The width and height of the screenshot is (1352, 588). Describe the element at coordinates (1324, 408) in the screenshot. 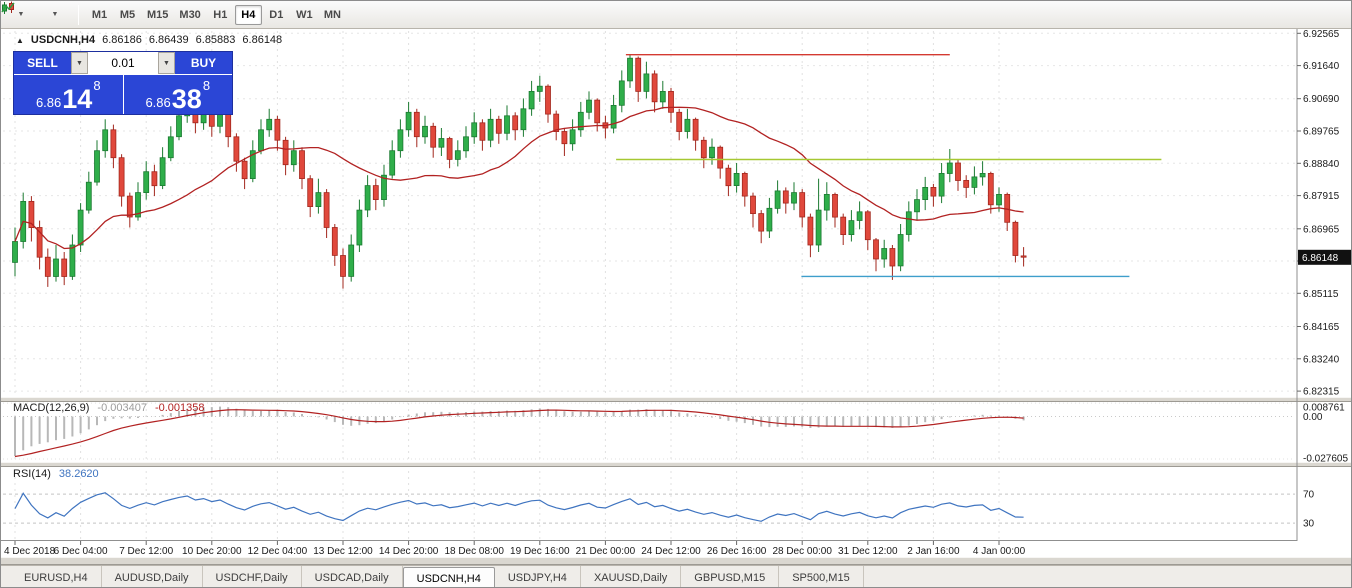

I see `svg-text: 0.008761` at that location.